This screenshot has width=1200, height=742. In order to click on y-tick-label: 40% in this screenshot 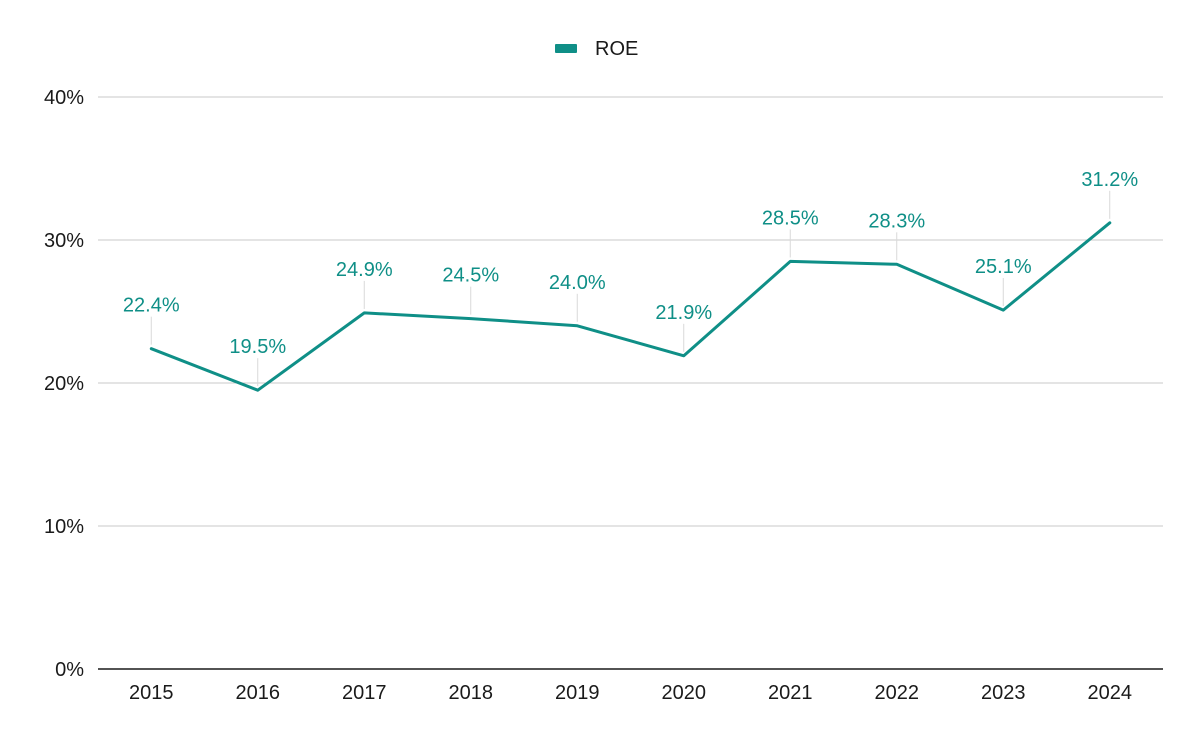, I will do `click(64, 98)`.